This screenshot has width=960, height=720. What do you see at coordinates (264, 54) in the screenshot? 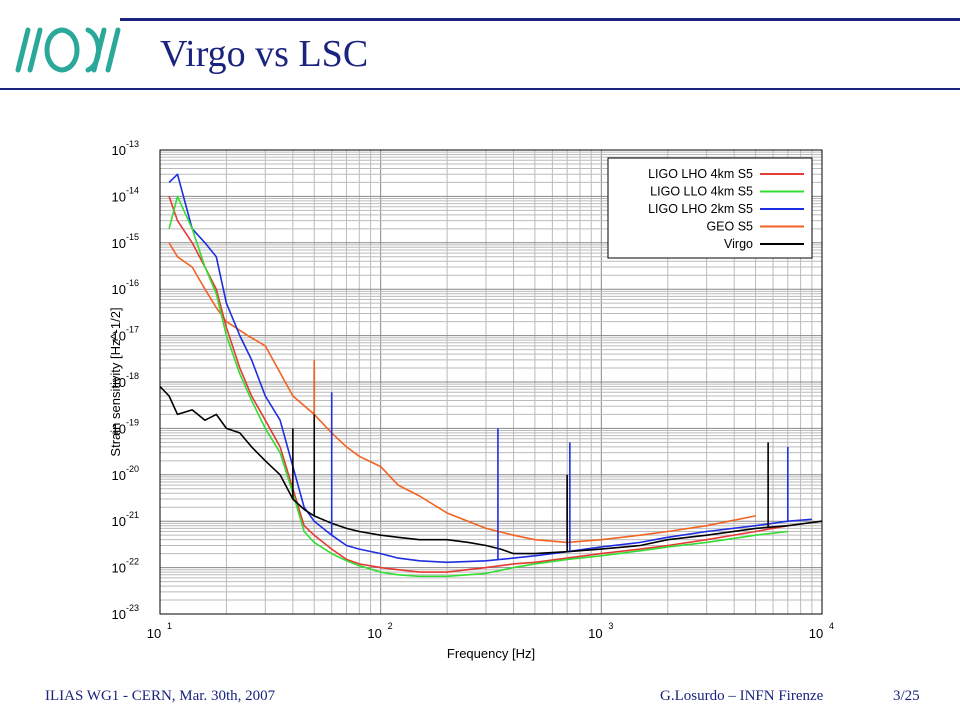
I see `slide-title: Virgo vs LSC` at bounding box center [264, 54].